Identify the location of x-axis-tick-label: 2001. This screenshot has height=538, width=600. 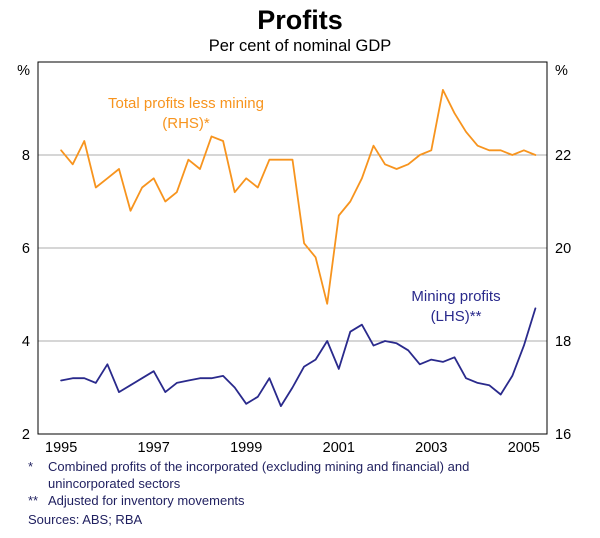
(339, 448).